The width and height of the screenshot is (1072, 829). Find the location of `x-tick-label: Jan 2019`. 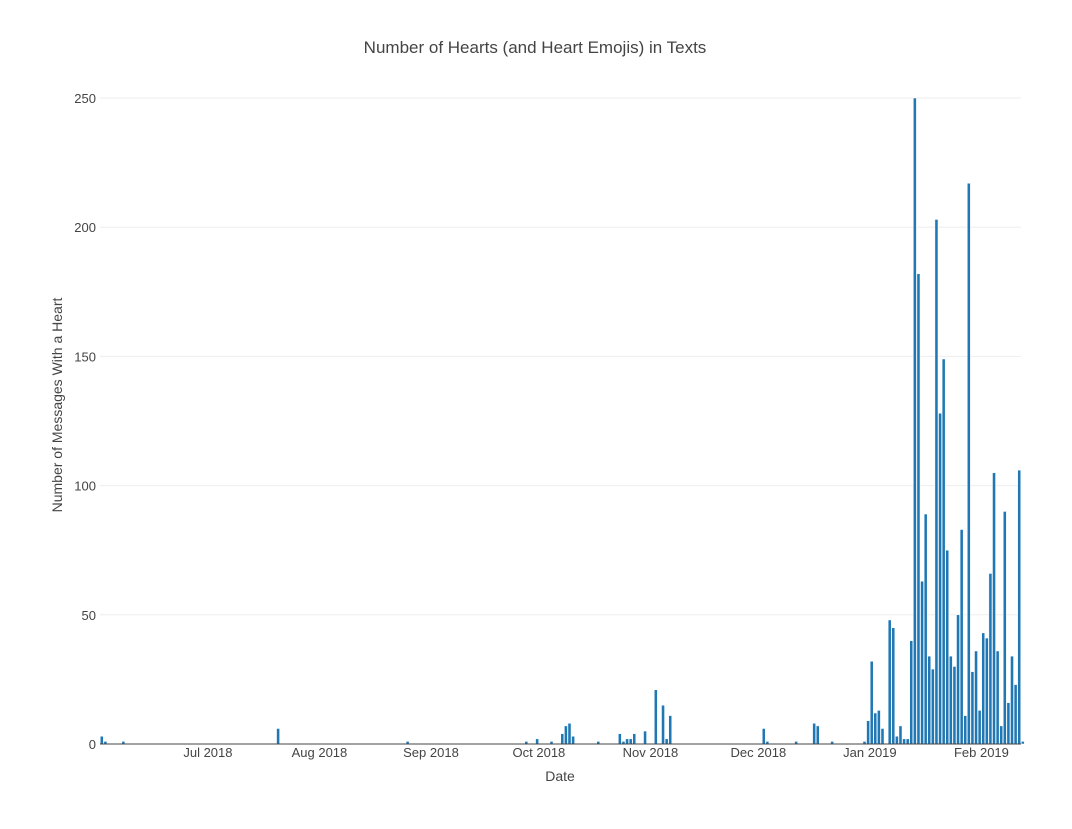

x-tick-label: Jan 2019 is located at coordinates (870, 752).